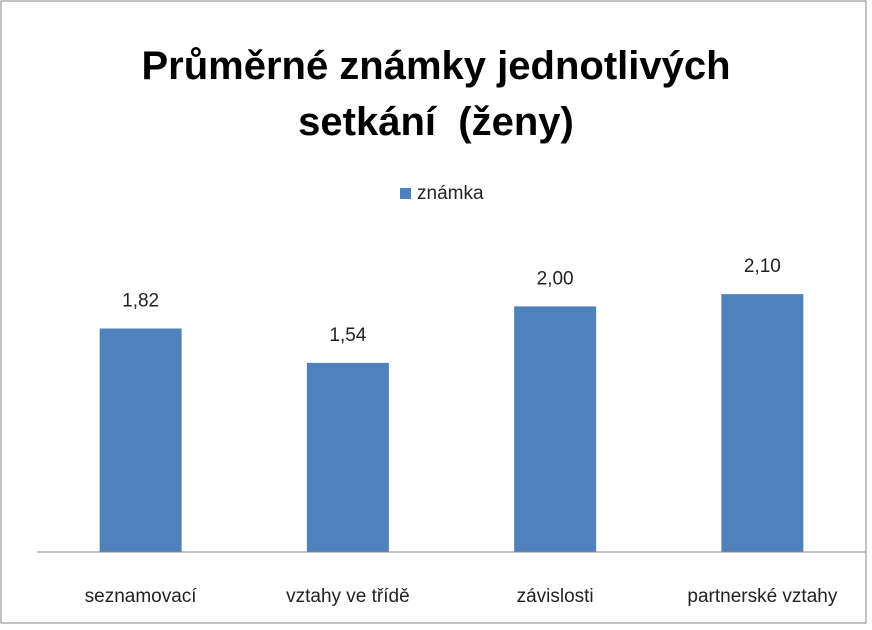 Image resolution: width=872 pixels, height=630 pixels. I want to click on data-label: 1,82, so click(140, 301).